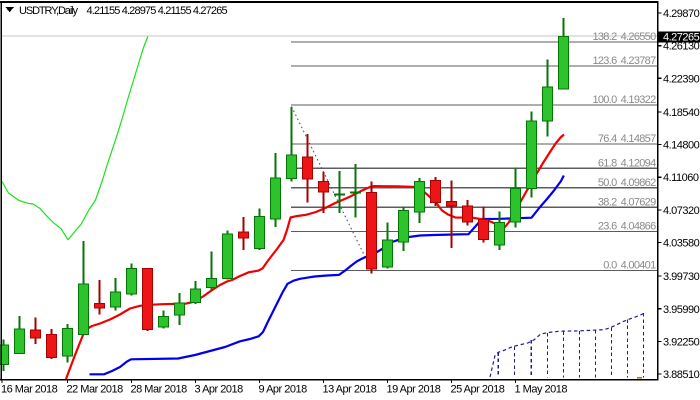  Describe the element at coordinates (350, 390) in the screenshot. I see `svg-text: 13 Apr 2018` at that location.